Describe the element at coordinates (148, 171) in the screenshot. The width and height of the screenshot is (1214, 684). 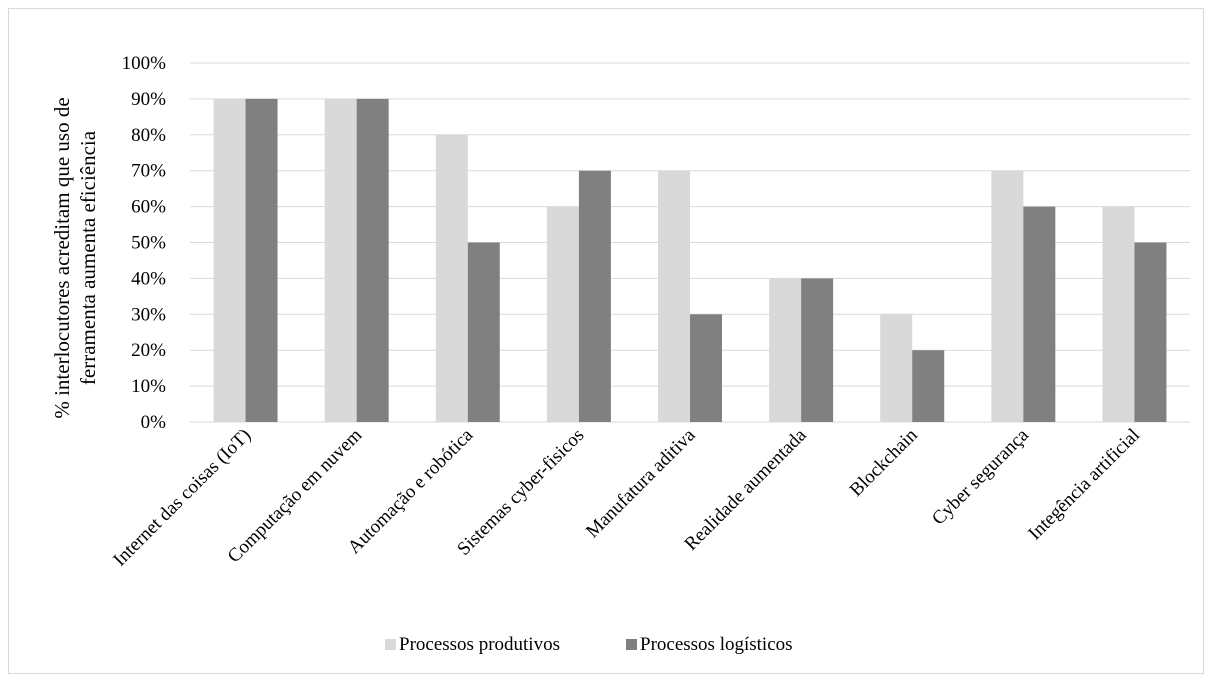
I see `y-tick-label: 70%` at that location.